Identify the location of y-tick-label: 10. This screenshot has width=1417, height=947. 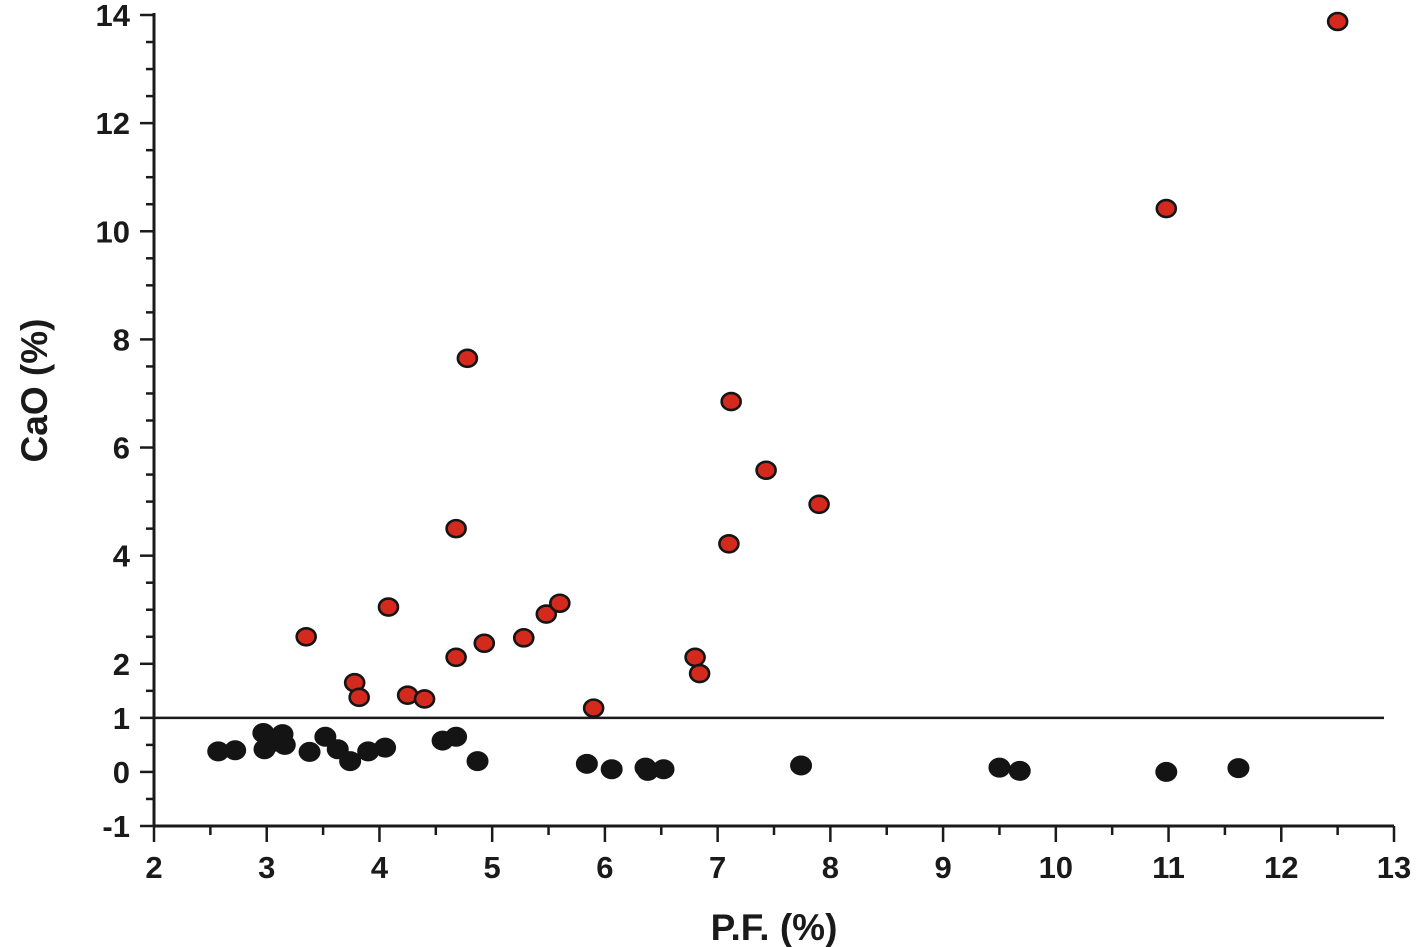
(113, 231).